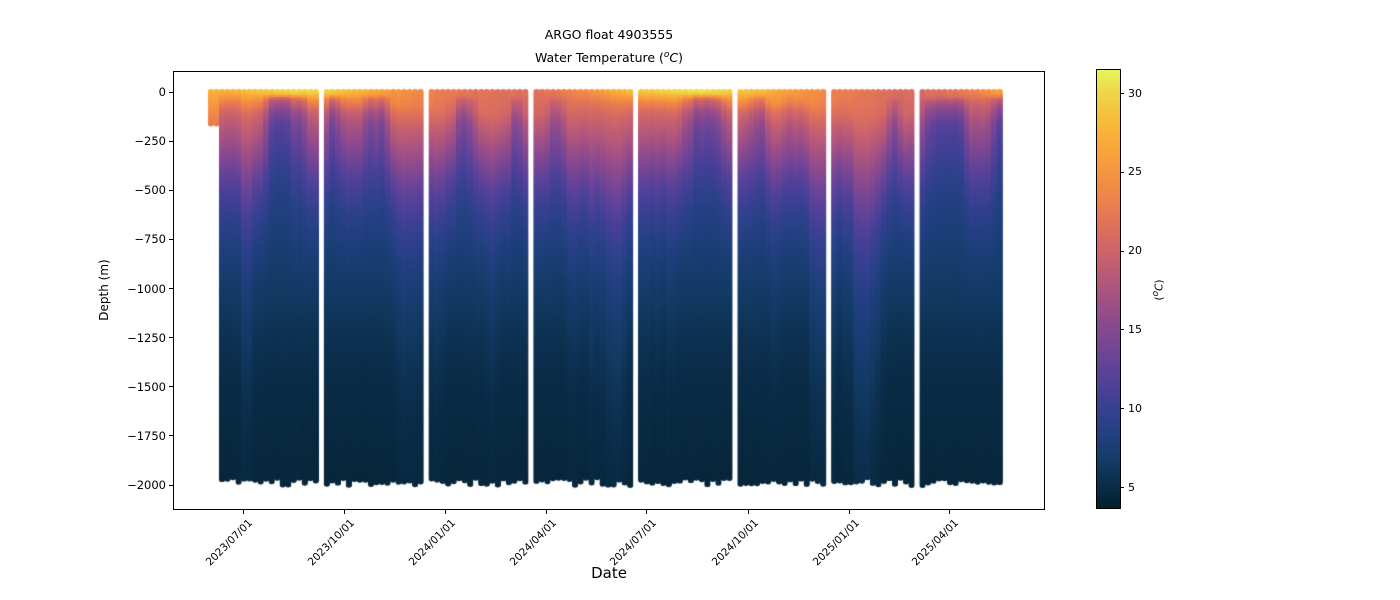  What do you see at coordinates (609, 573) in the screenshot?
I see `x-axis-label: Date` at bounding box center [609, 573].